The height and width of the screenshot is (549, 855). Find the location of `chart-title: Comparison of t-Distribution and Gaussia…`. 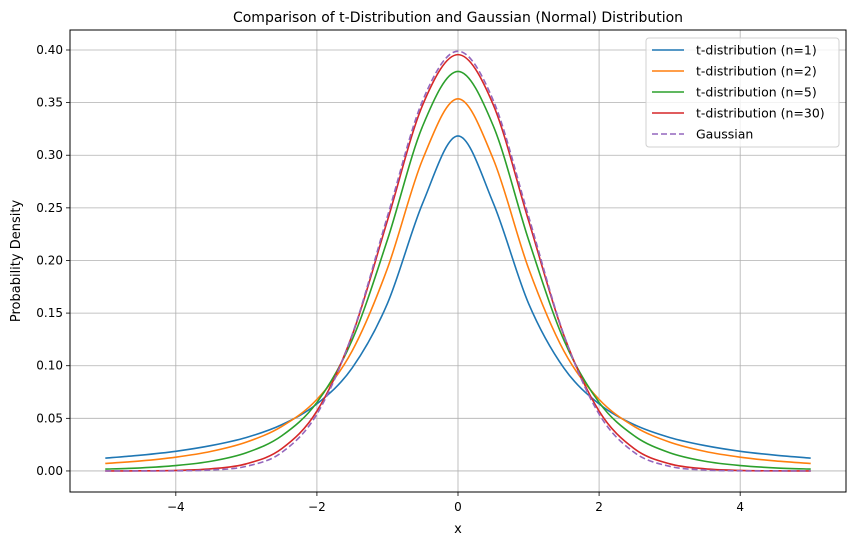

chart-title: Comparison of t-Distribution and Gaussia… is located at coordinates (458, 18).